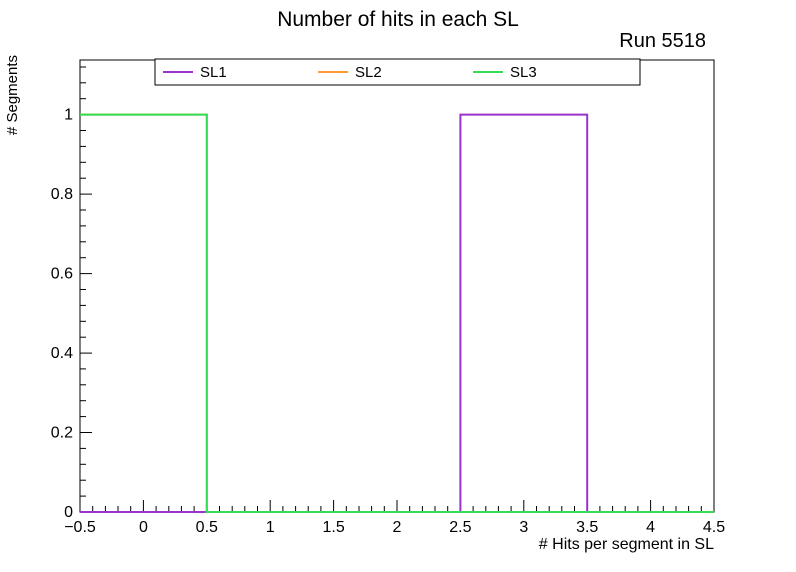  Describe the element at coordinates (213, 72) in the screenshot. I see `legend-label-sl1: SL1` at that location.